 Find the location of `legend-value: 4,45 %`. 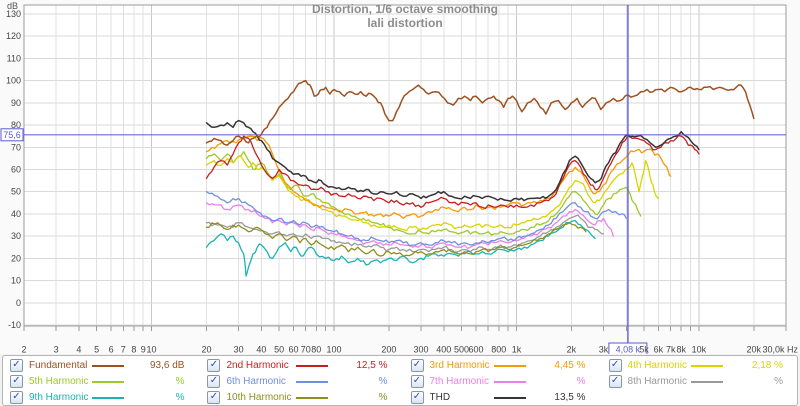

legend-value: 4,45 % is located at coordinates (570, 365).